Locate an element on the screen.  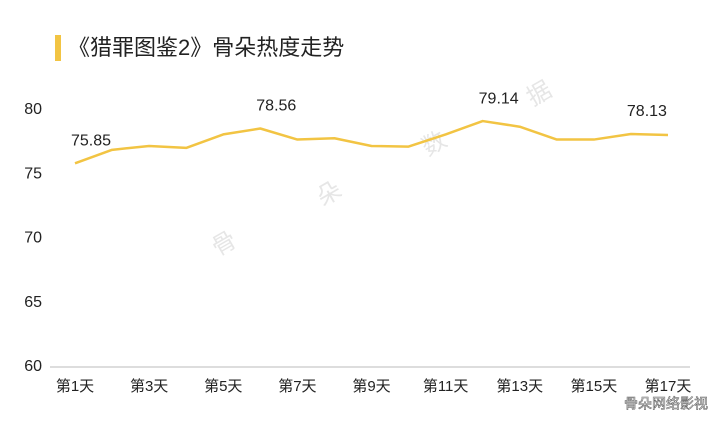
x-tick-label: 第15天 is located at coordinates (594, 386).